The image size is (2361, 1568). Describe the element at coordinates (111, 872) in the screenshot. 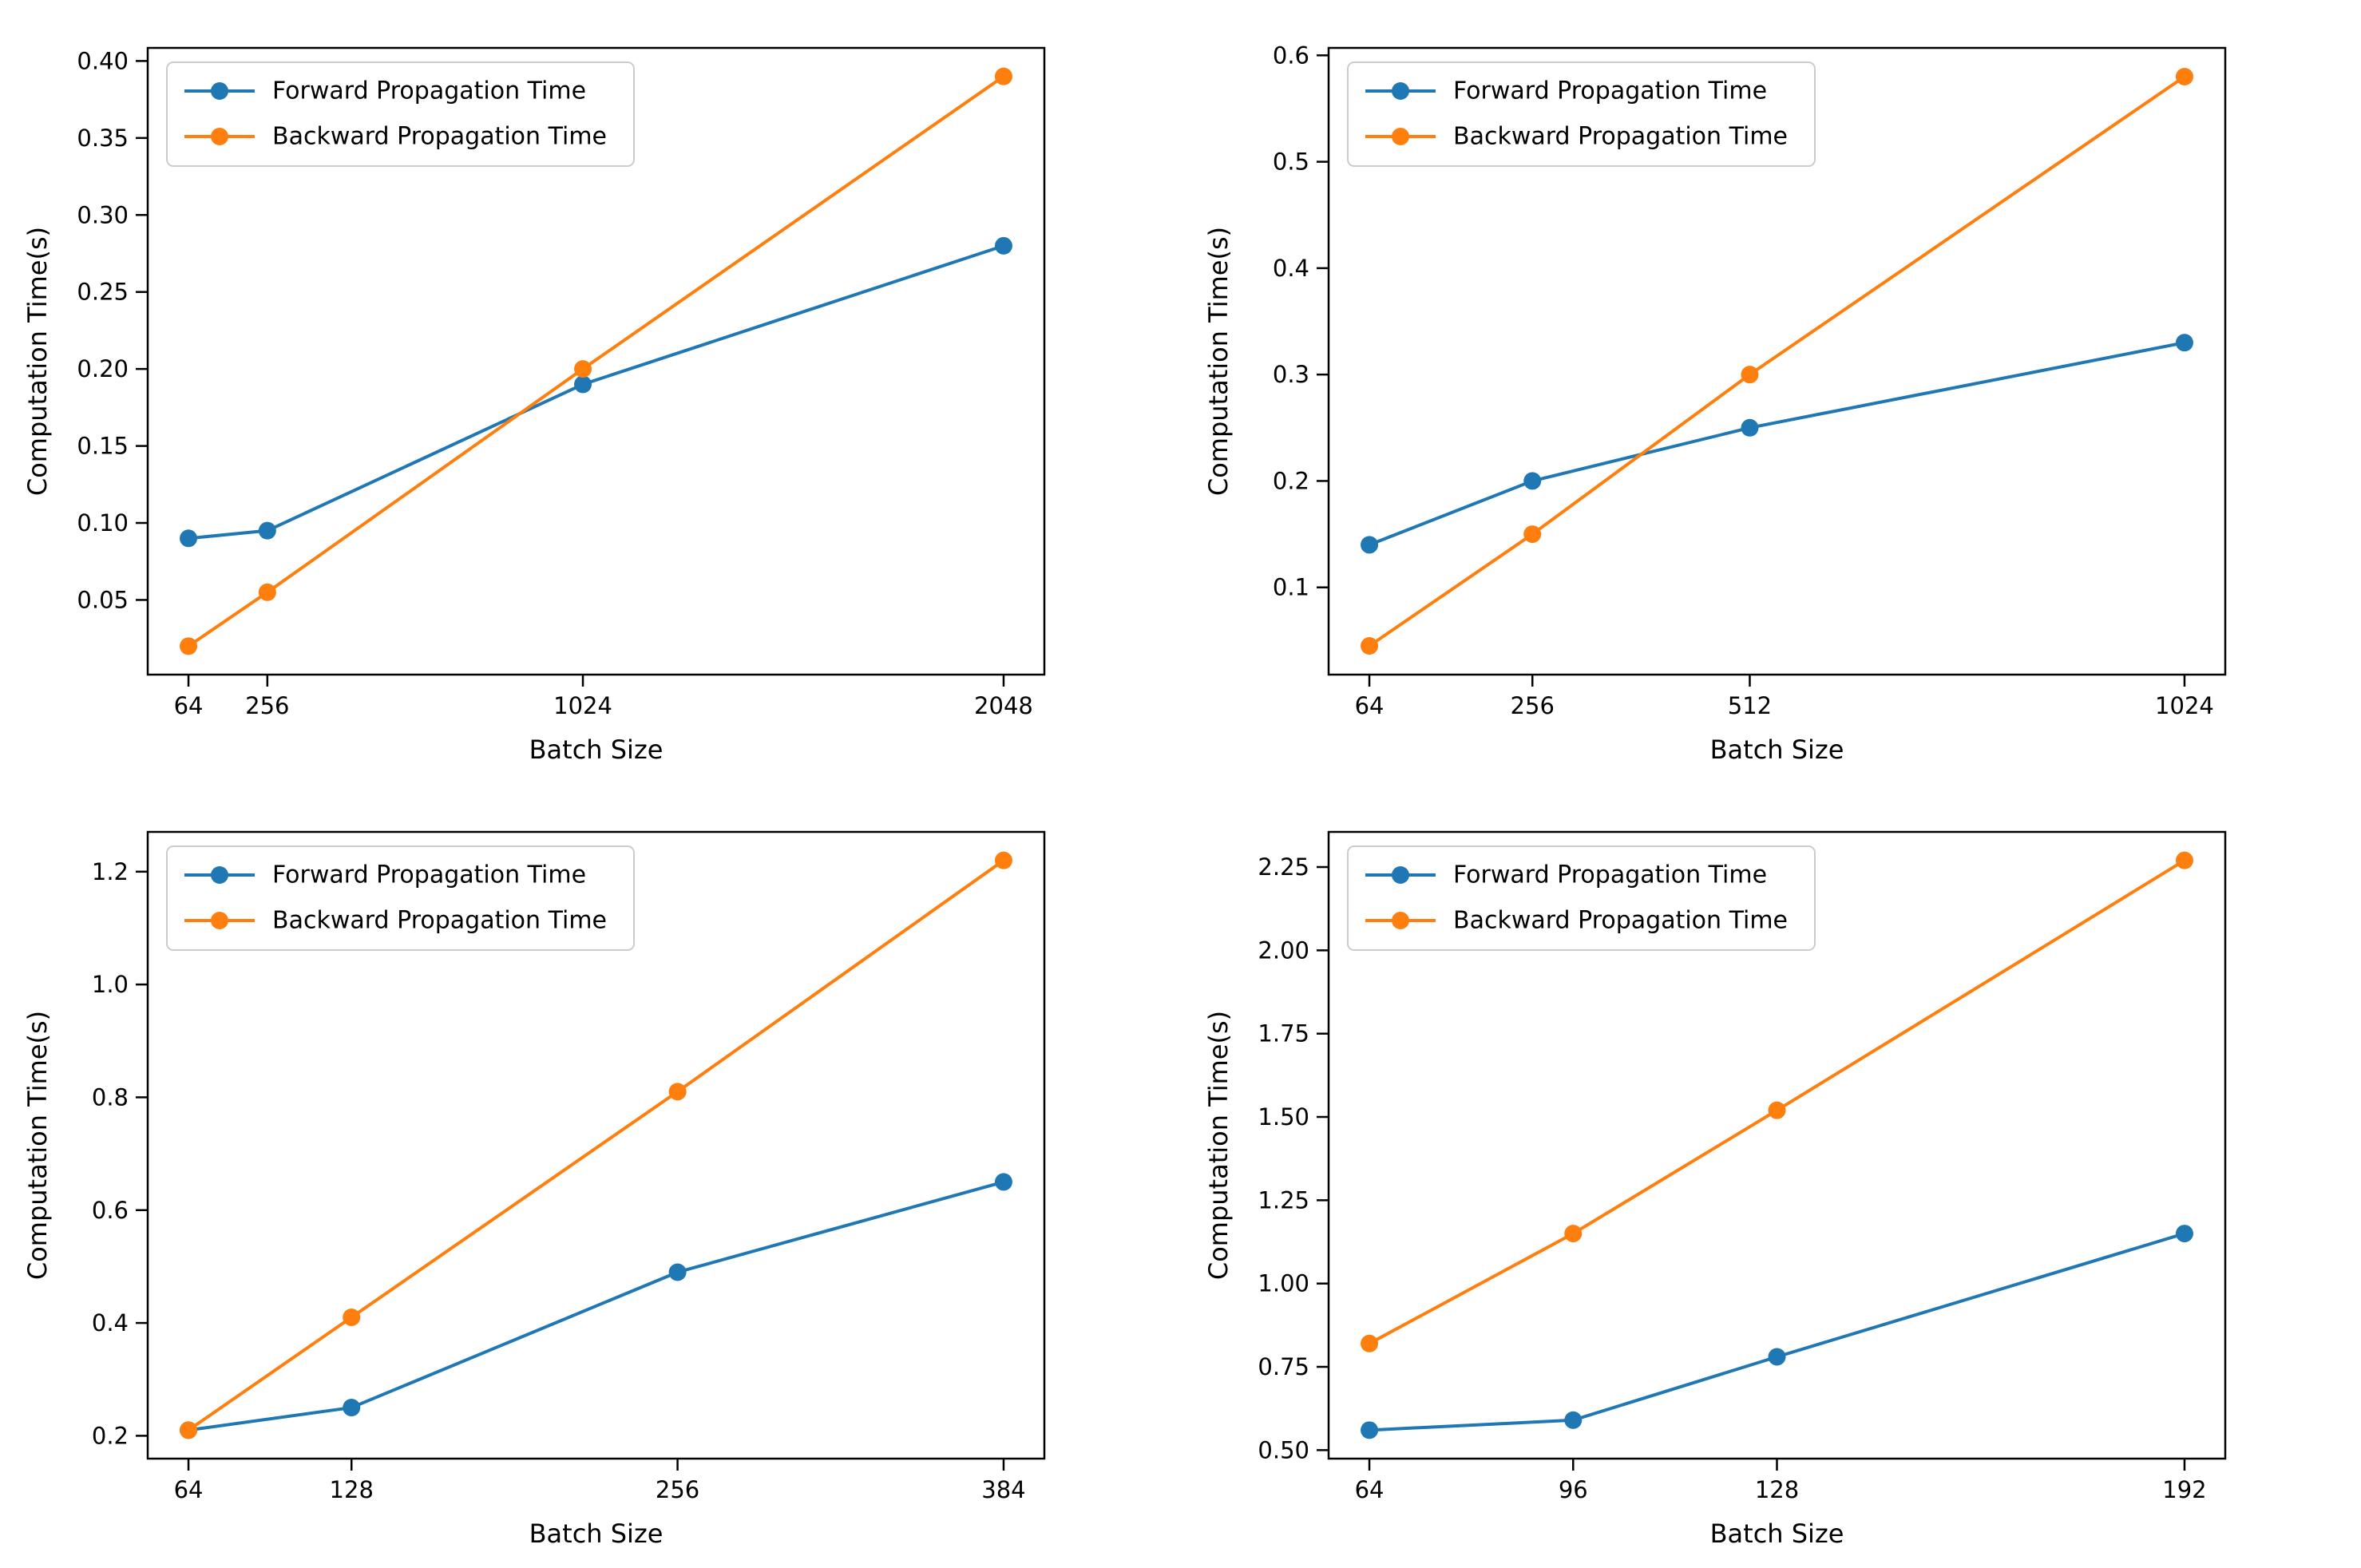

I see `y-tick-label: 1.2` at that location.